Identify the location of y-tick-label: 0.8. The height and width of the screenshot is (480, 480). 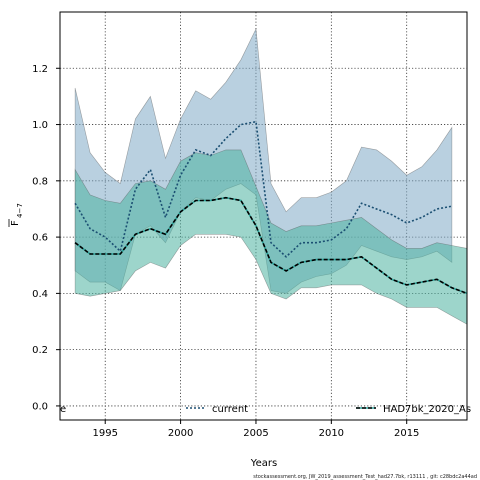
(40, 181).